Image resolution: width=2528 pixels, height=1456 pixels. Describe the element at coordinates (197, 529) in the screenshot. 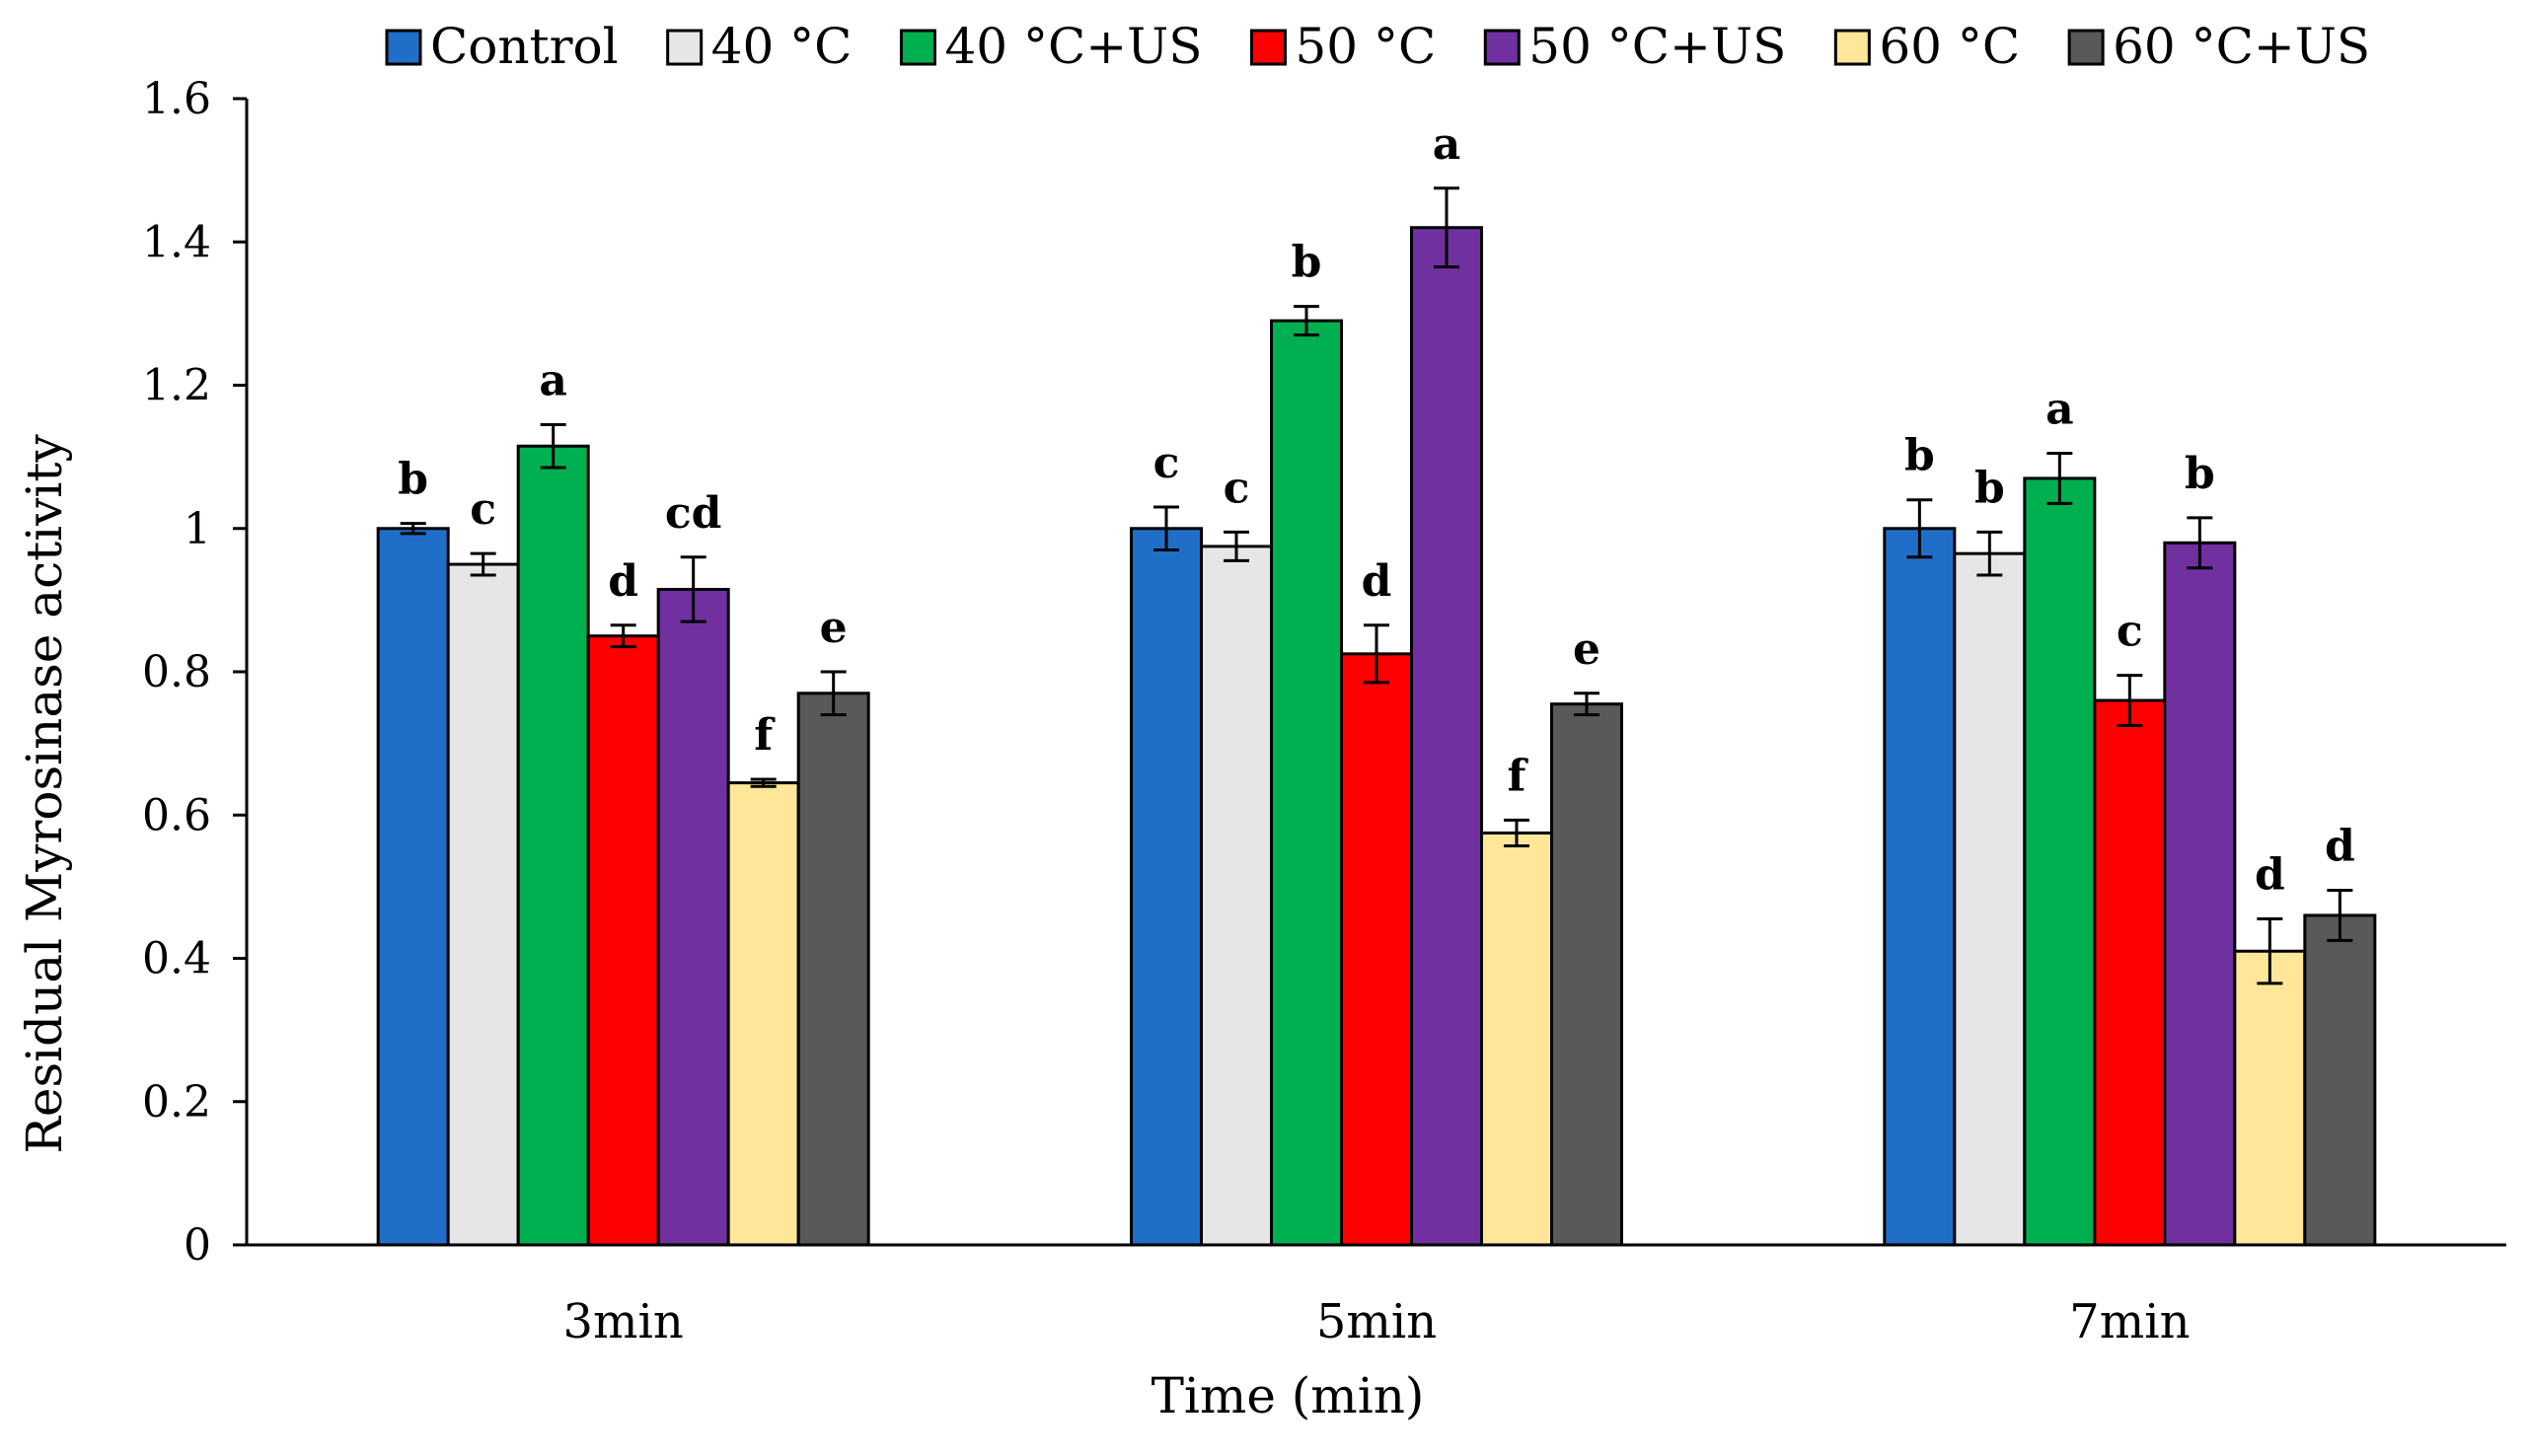

I see `y-tick-label: 1` at that location.